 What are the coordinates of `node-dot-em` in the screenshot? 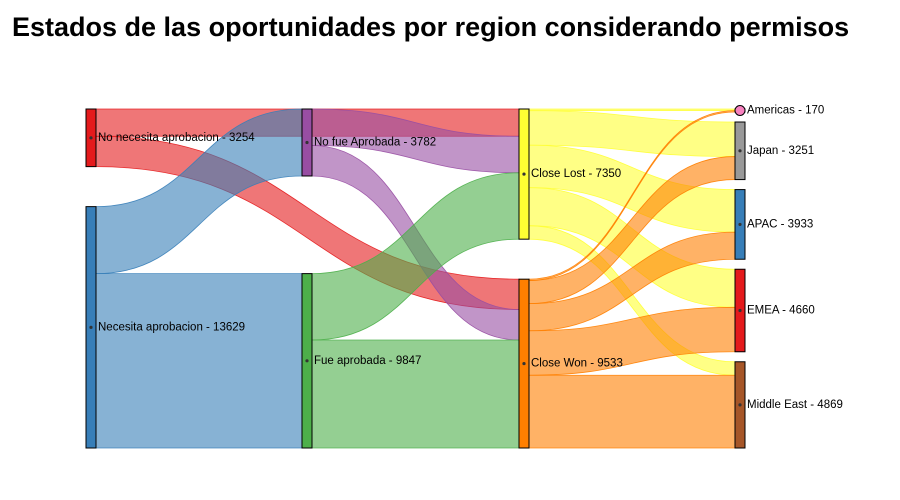 It's located at (740, 310).